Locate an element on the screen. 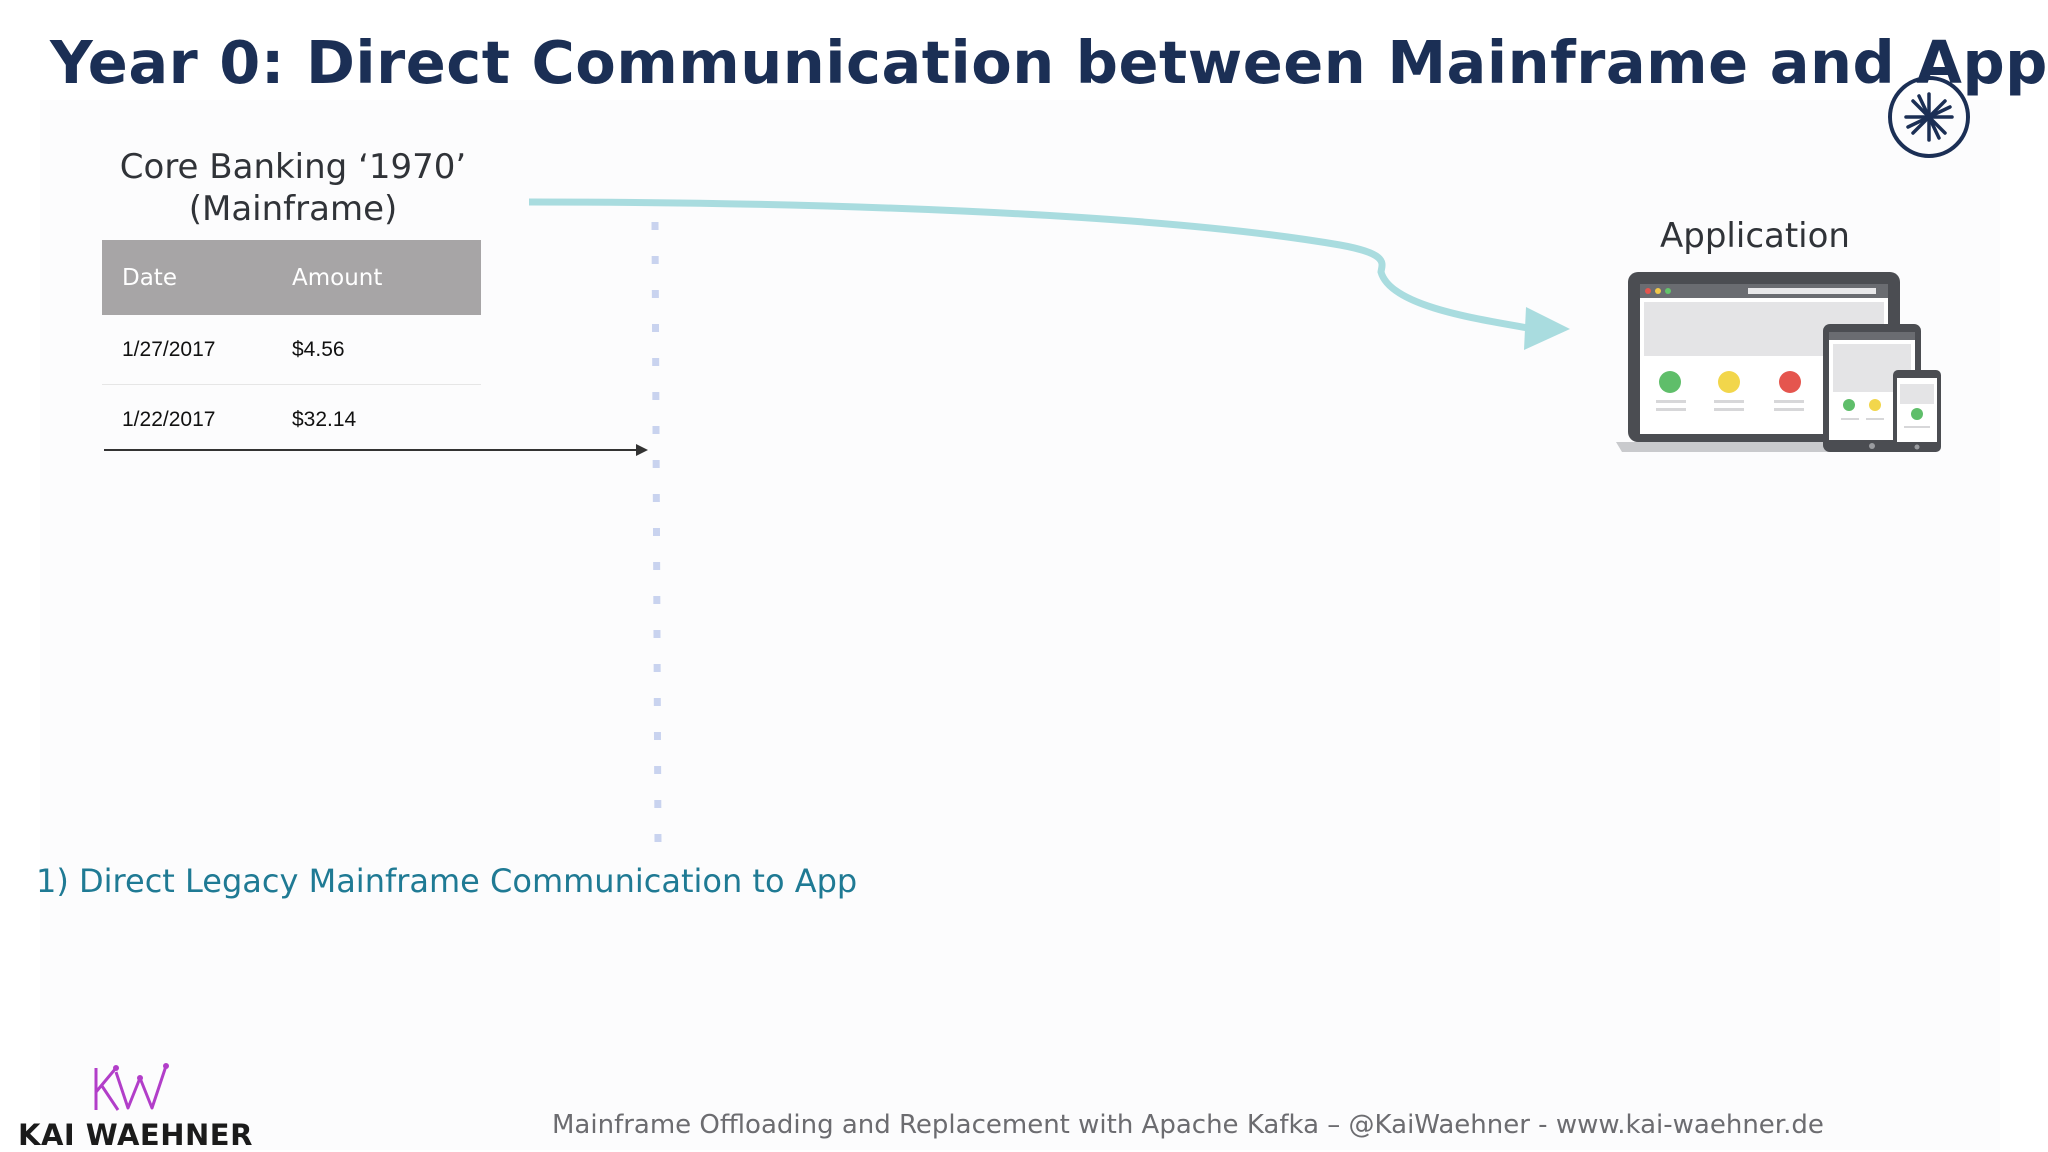 This screenshot has width=2048, height=1152. core-banking-title: Core Banking ‘1970’ (Mainframe) is located at coordinates (293, 188).